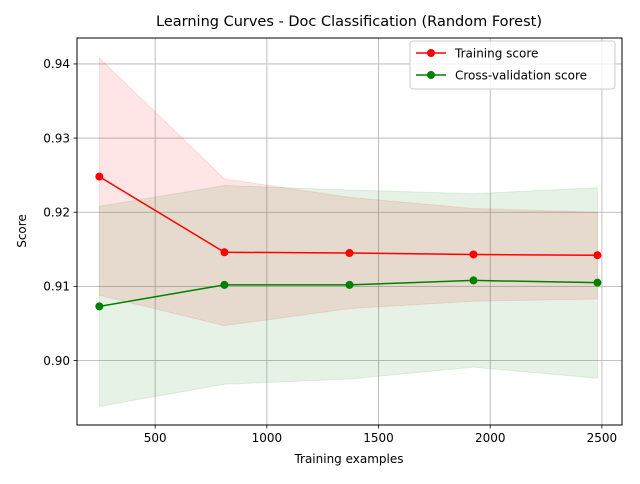 Image resolution: width=640 pixels, height=484 pixels. Describe the element at coordinates (521, 76) in the screenshot. I see `legend-label-cv: Cross-validation score` at that location.